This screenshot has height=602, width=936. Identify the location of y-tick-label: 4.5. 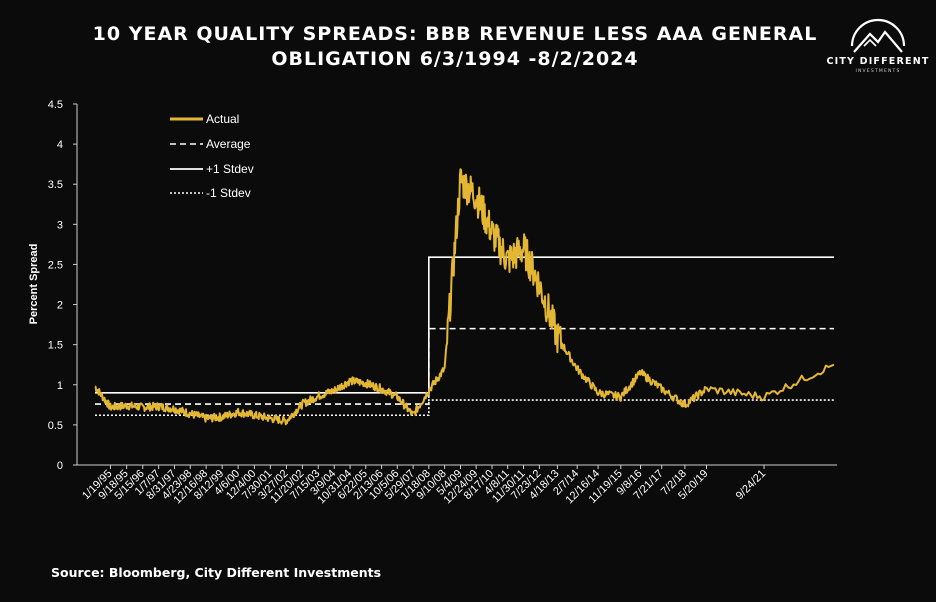
(55, 105).